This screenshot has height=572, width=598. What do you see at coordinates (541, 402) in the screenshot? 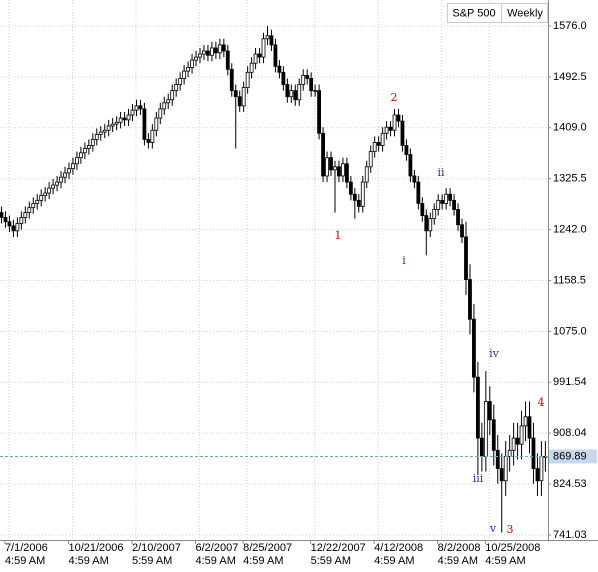
I see `annotation: 4` at bounding box center [541, 402].